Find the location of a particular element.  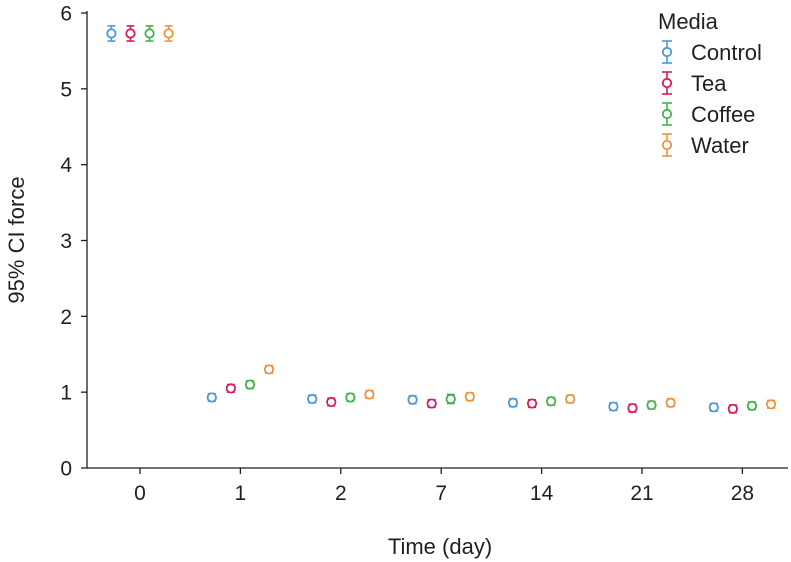

x-tick-label-2: 2 is located at coordinates (341, 493).